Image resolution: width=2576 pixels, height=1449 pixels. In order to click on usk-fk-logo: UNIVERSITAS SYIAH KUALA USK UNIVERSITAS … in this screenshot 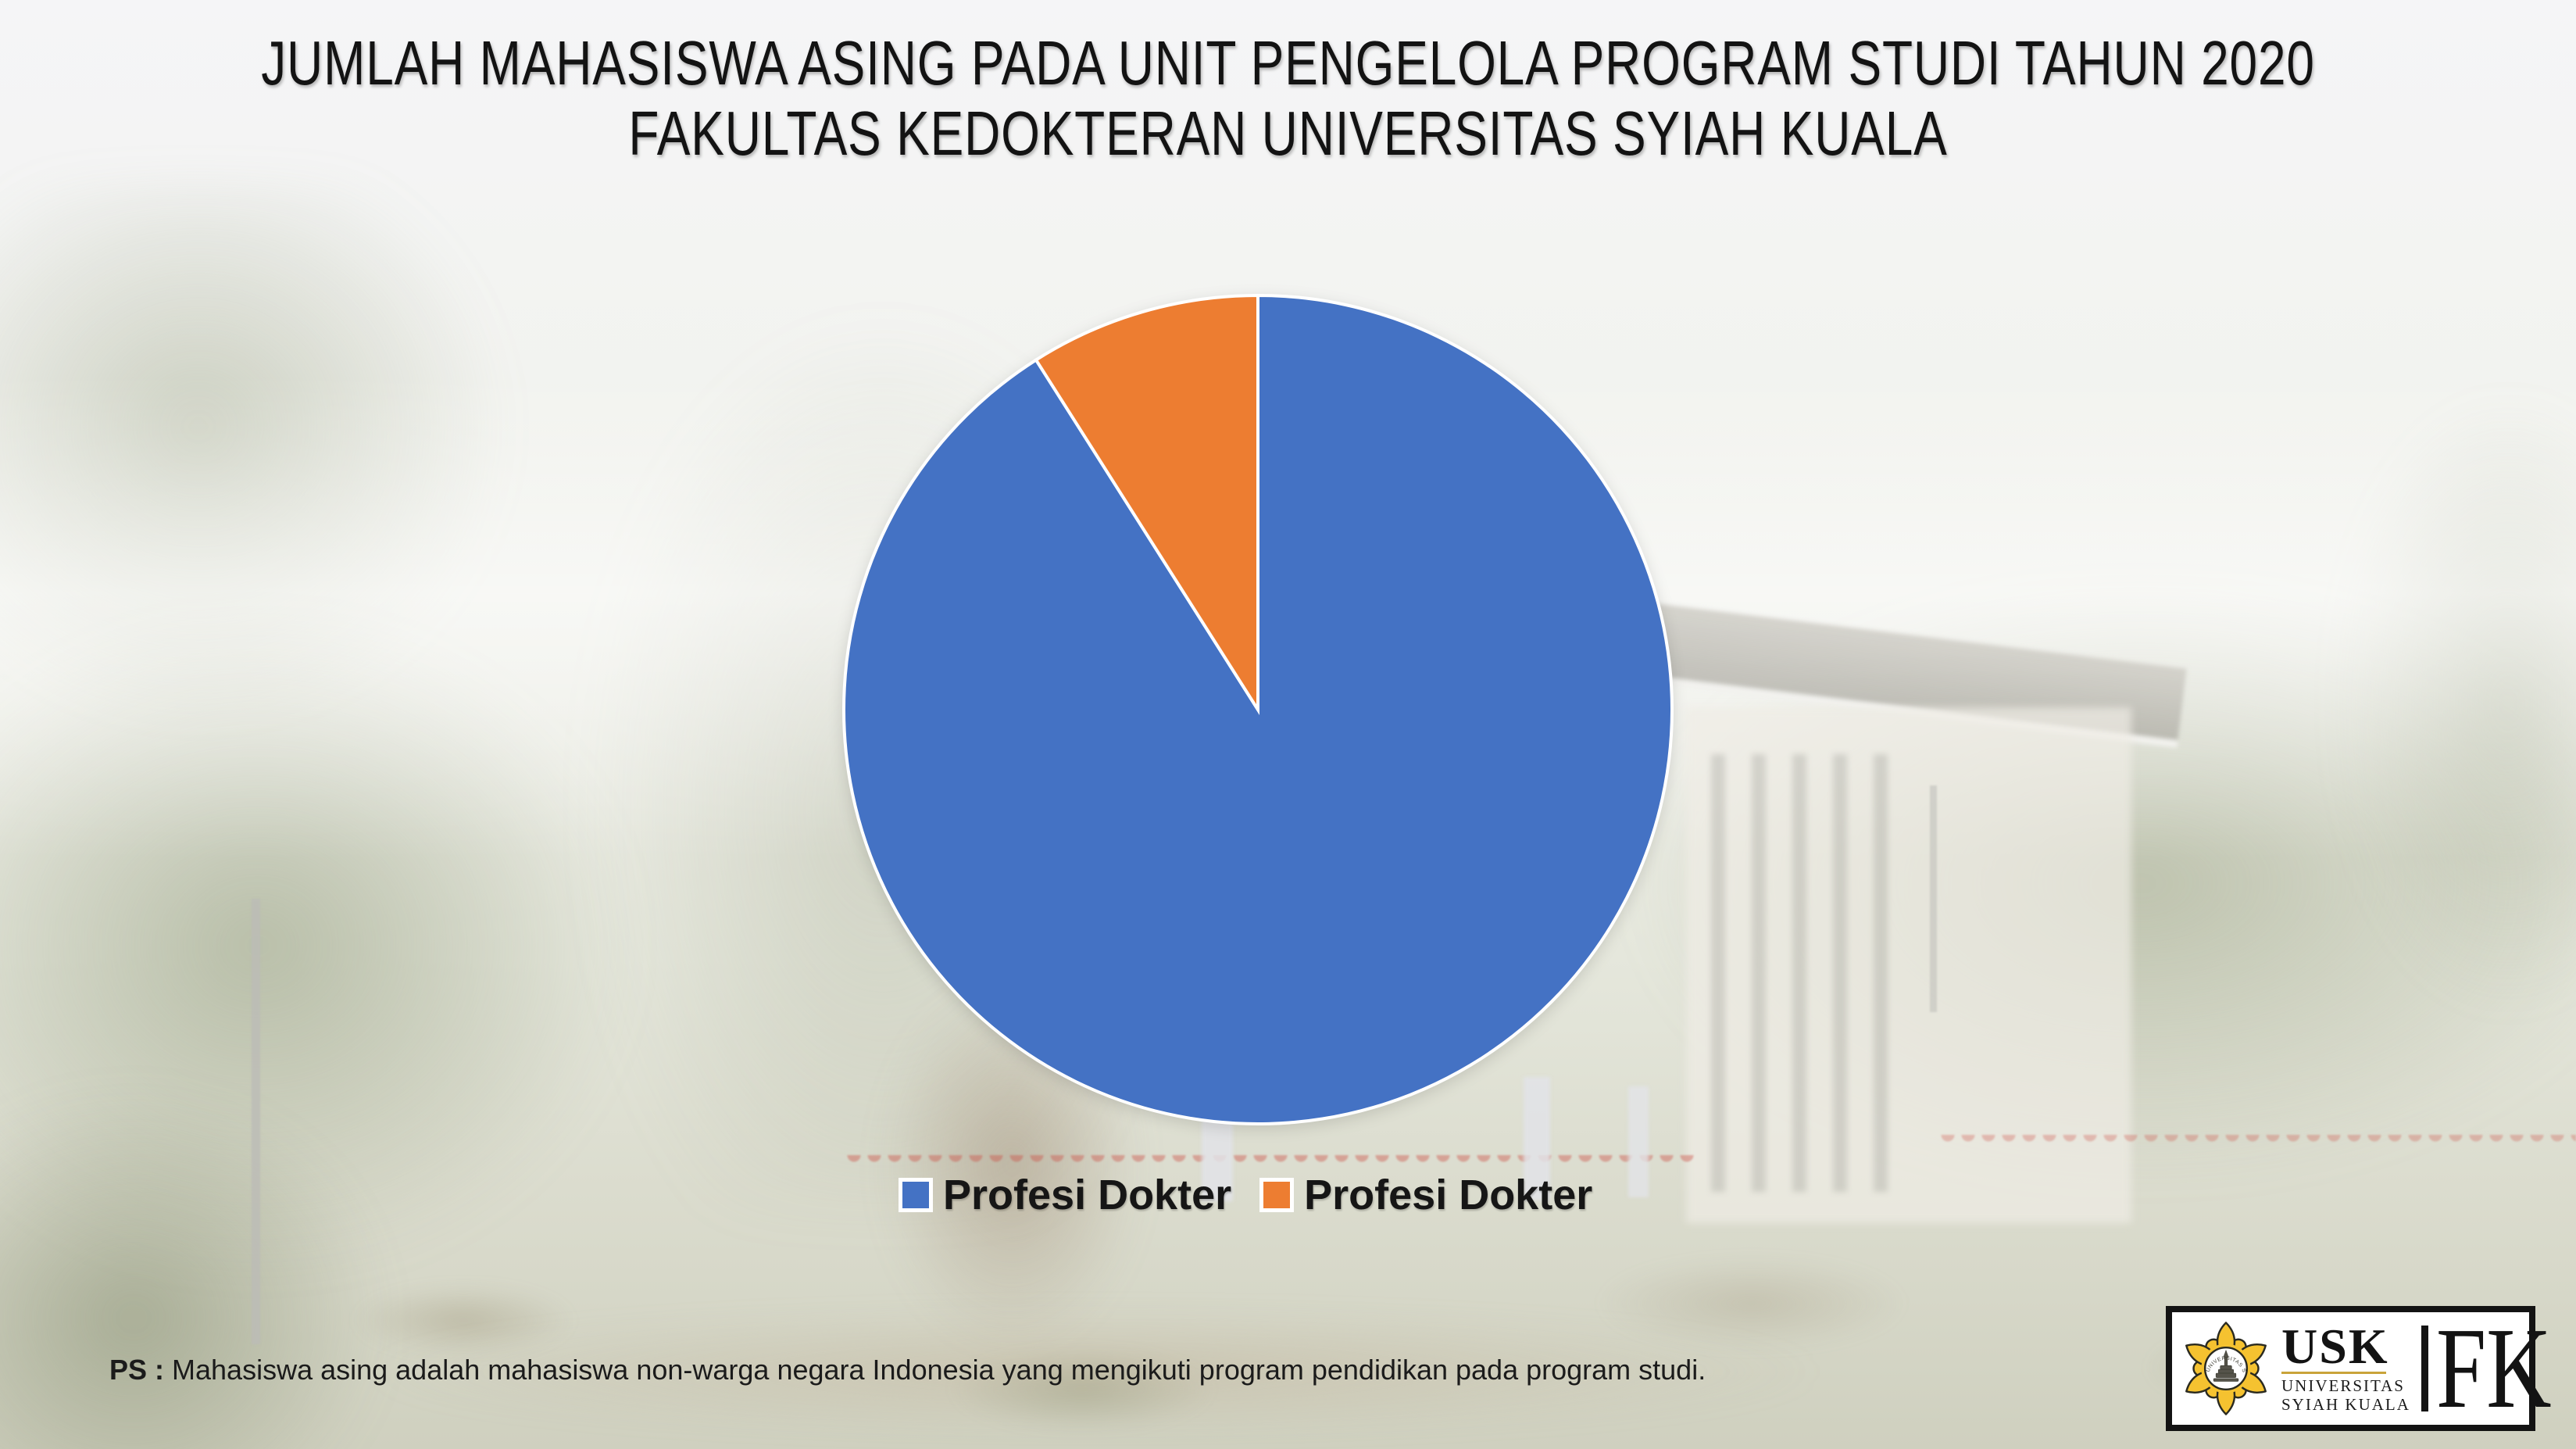, I will do `click(2359, 1368)`.